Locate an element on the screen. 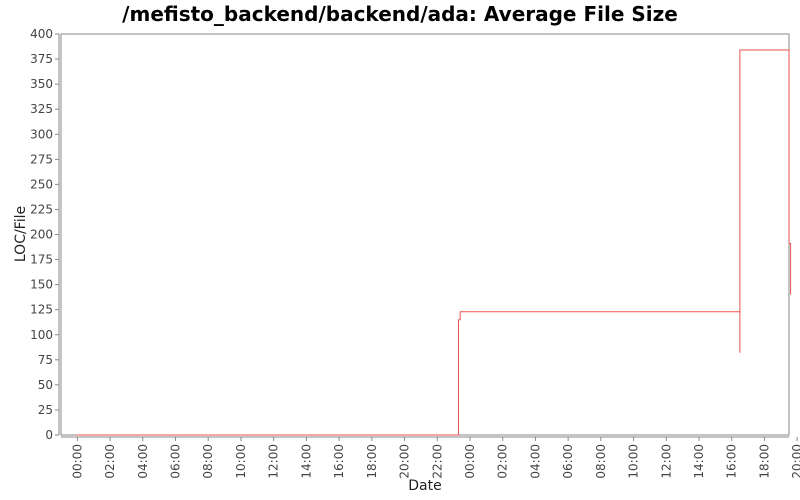 Image resolution: width=800 pixels, height=500 pixels. x-tick-label: 22:00 is located at coordinates (437, 461).